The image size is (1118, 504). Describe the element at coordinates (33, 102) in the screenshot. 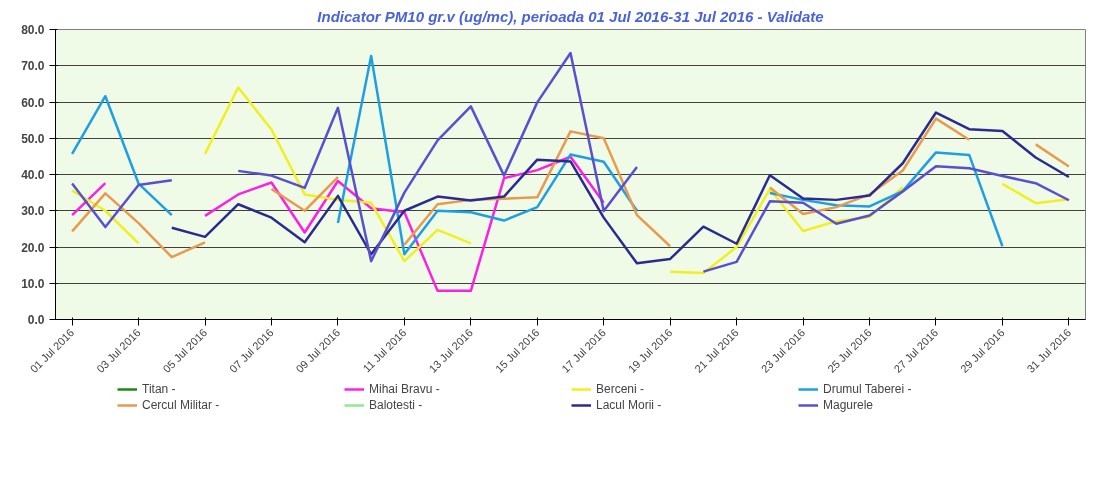

I see `y-tick-label: 60.0` at that location.